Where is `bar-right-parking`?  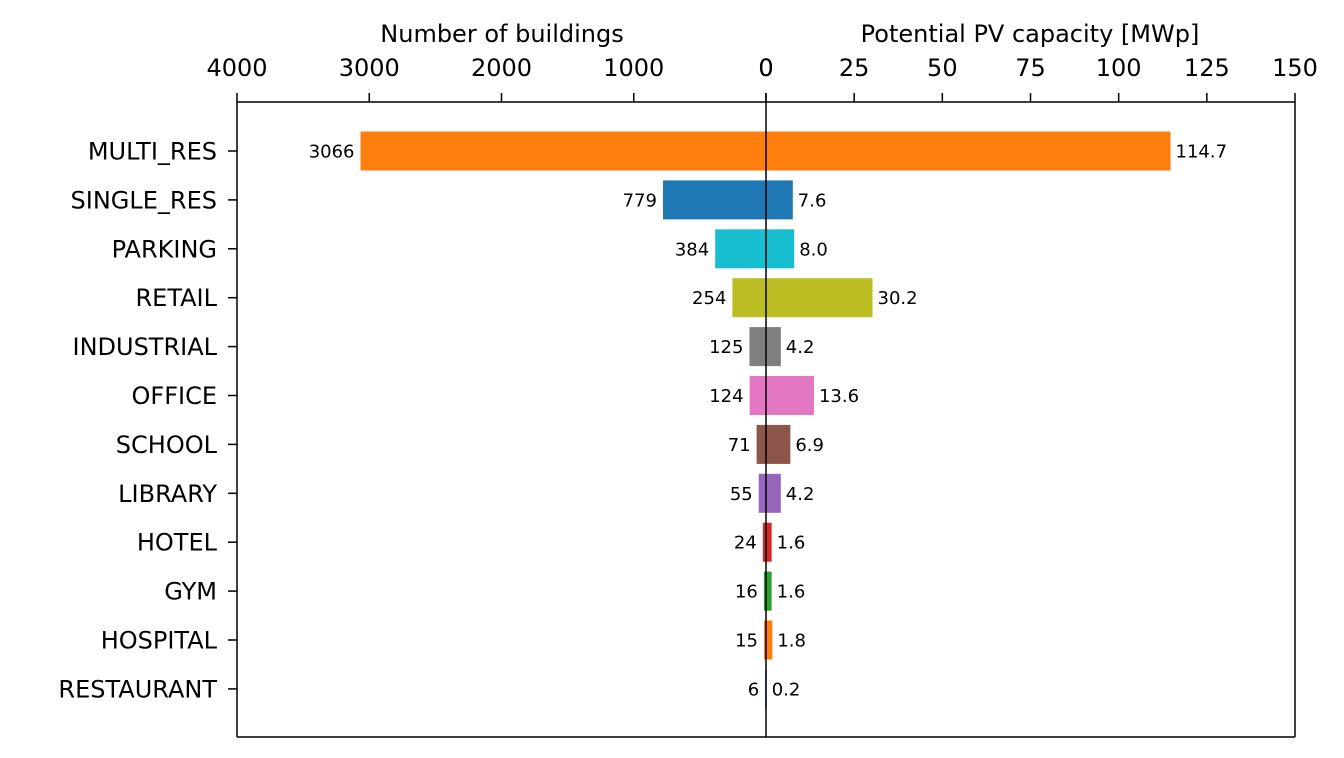 bar-right-parking is located at coordinates (780, 249).